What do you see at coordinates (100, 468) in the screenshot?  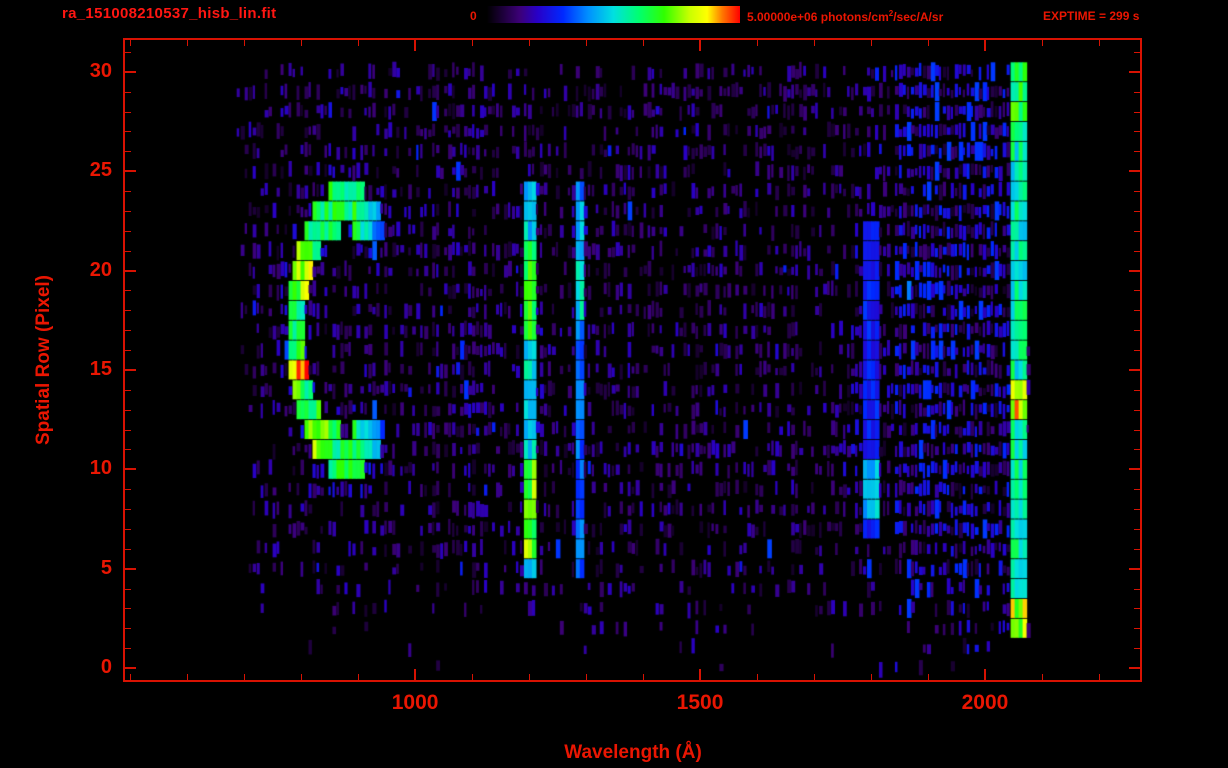 I see `y-tick-label: 10` at bounding box center [100, 468].